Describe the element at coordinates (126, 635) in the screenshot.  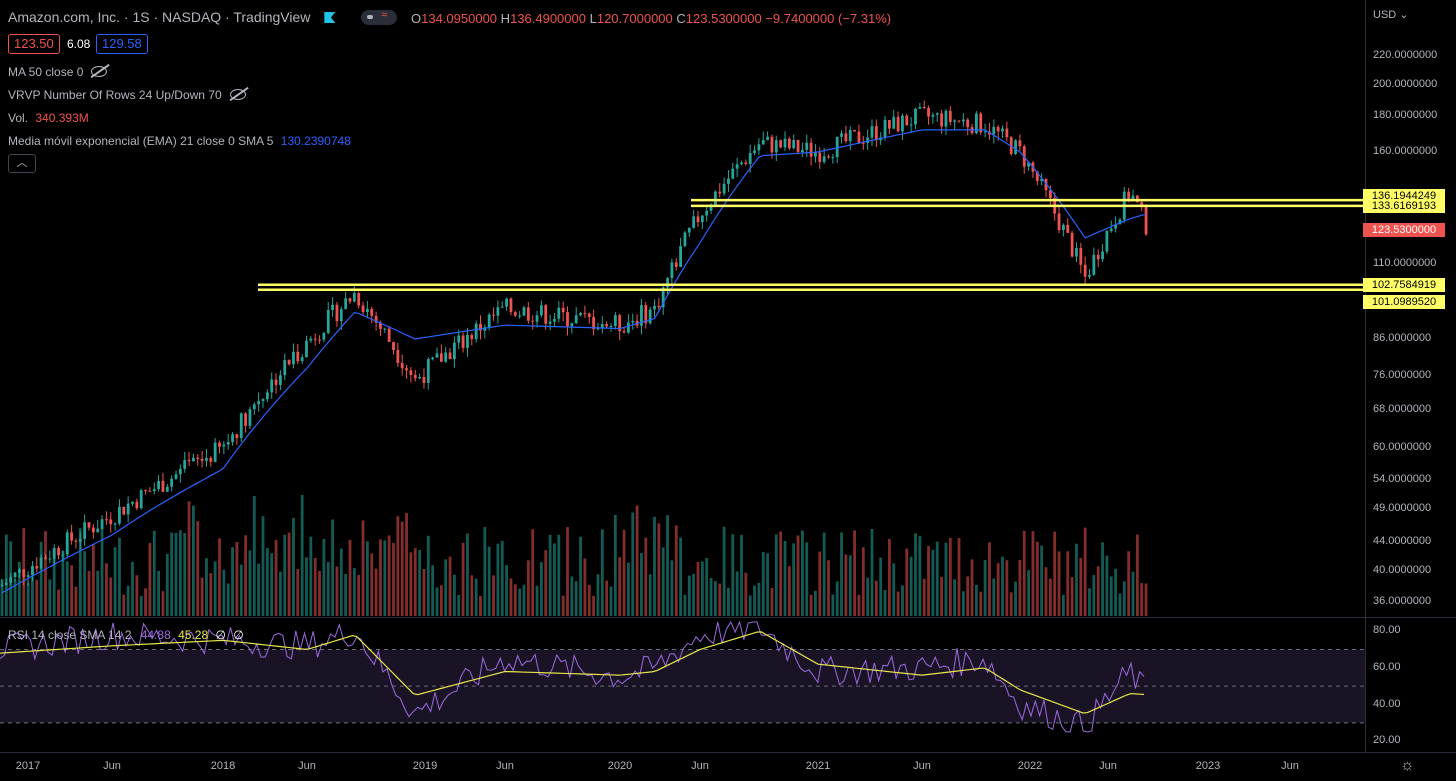
I see `rsi-indicator: RSI 14 close SMA 14 2 44.88 45.28 ∅ ∅` at that location.